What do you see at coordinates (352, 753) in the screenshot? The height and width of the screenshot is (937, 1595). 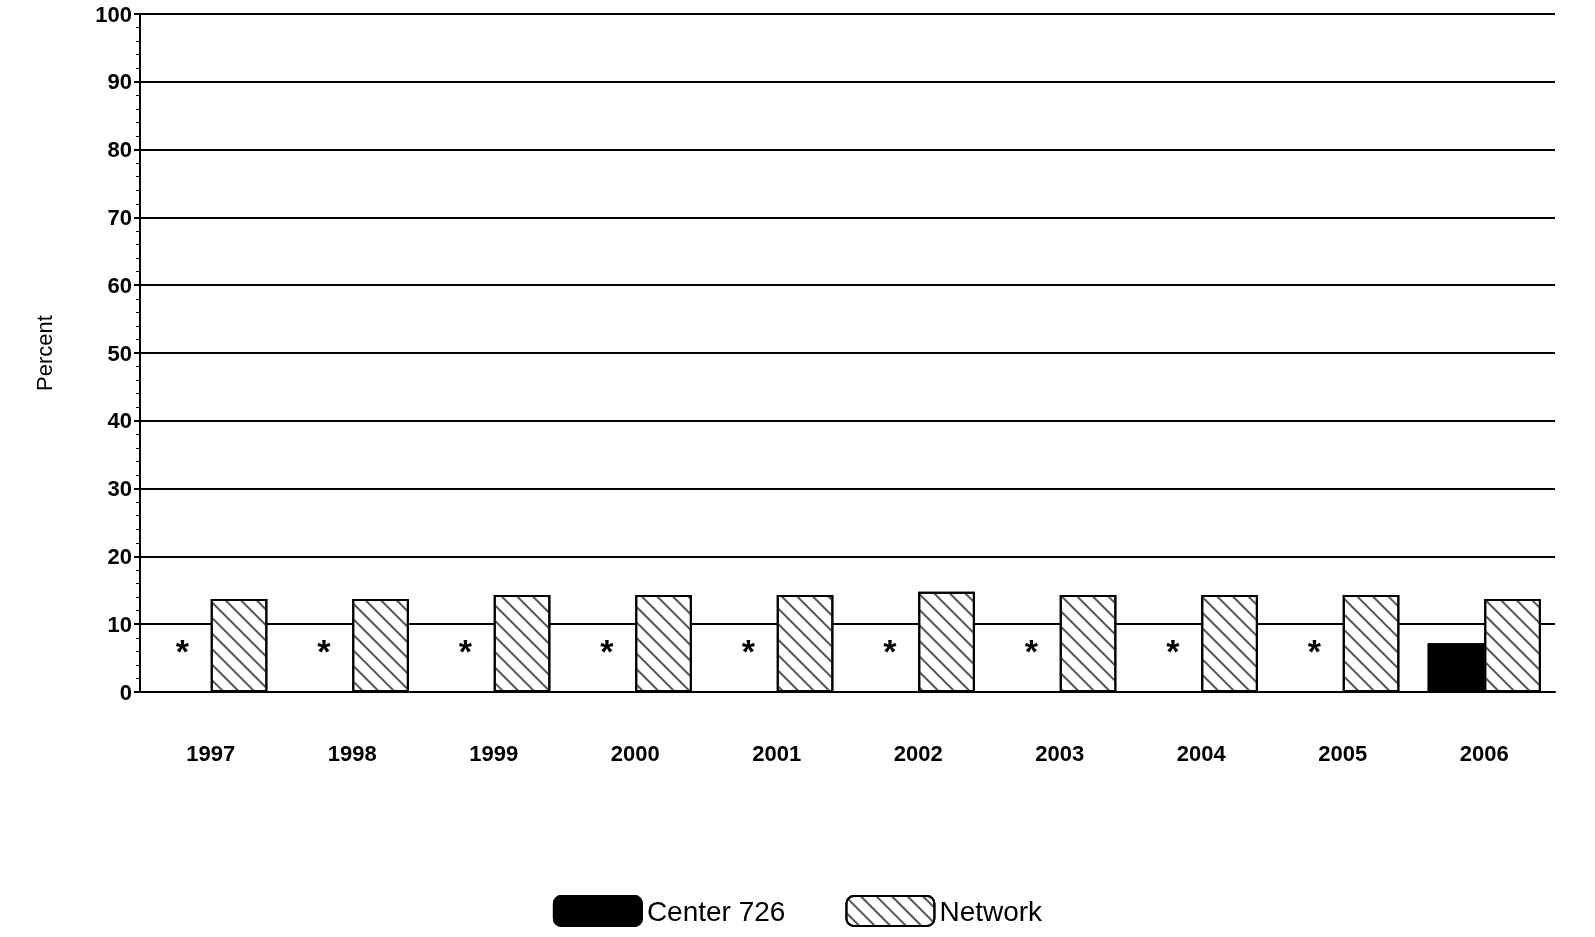 I see `x-tick-label: 1998` at bounding box center [352, 753].